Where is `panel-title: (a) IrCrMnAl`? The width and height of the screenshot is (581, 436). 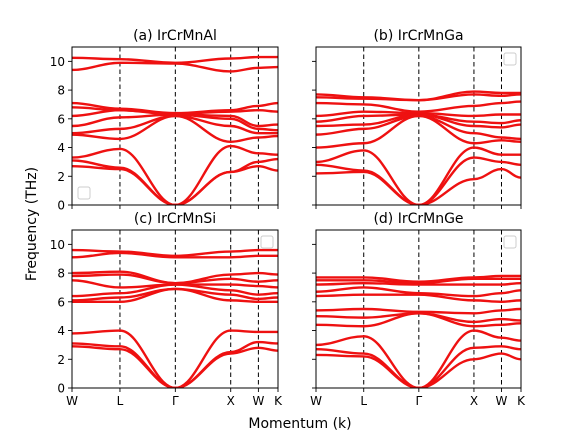
panel-title: (a) IrCrMnAl is located at coordinates (175, 36).